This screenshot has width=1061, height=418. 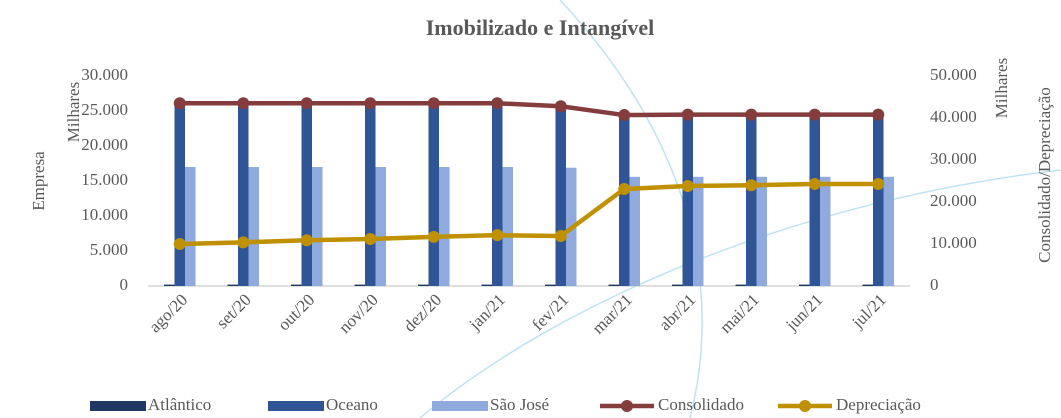 What do you see at coordinates (487, 312) in the screenshot?
I see `x-tick-label: jan/21` at bounding box center [487, 312].